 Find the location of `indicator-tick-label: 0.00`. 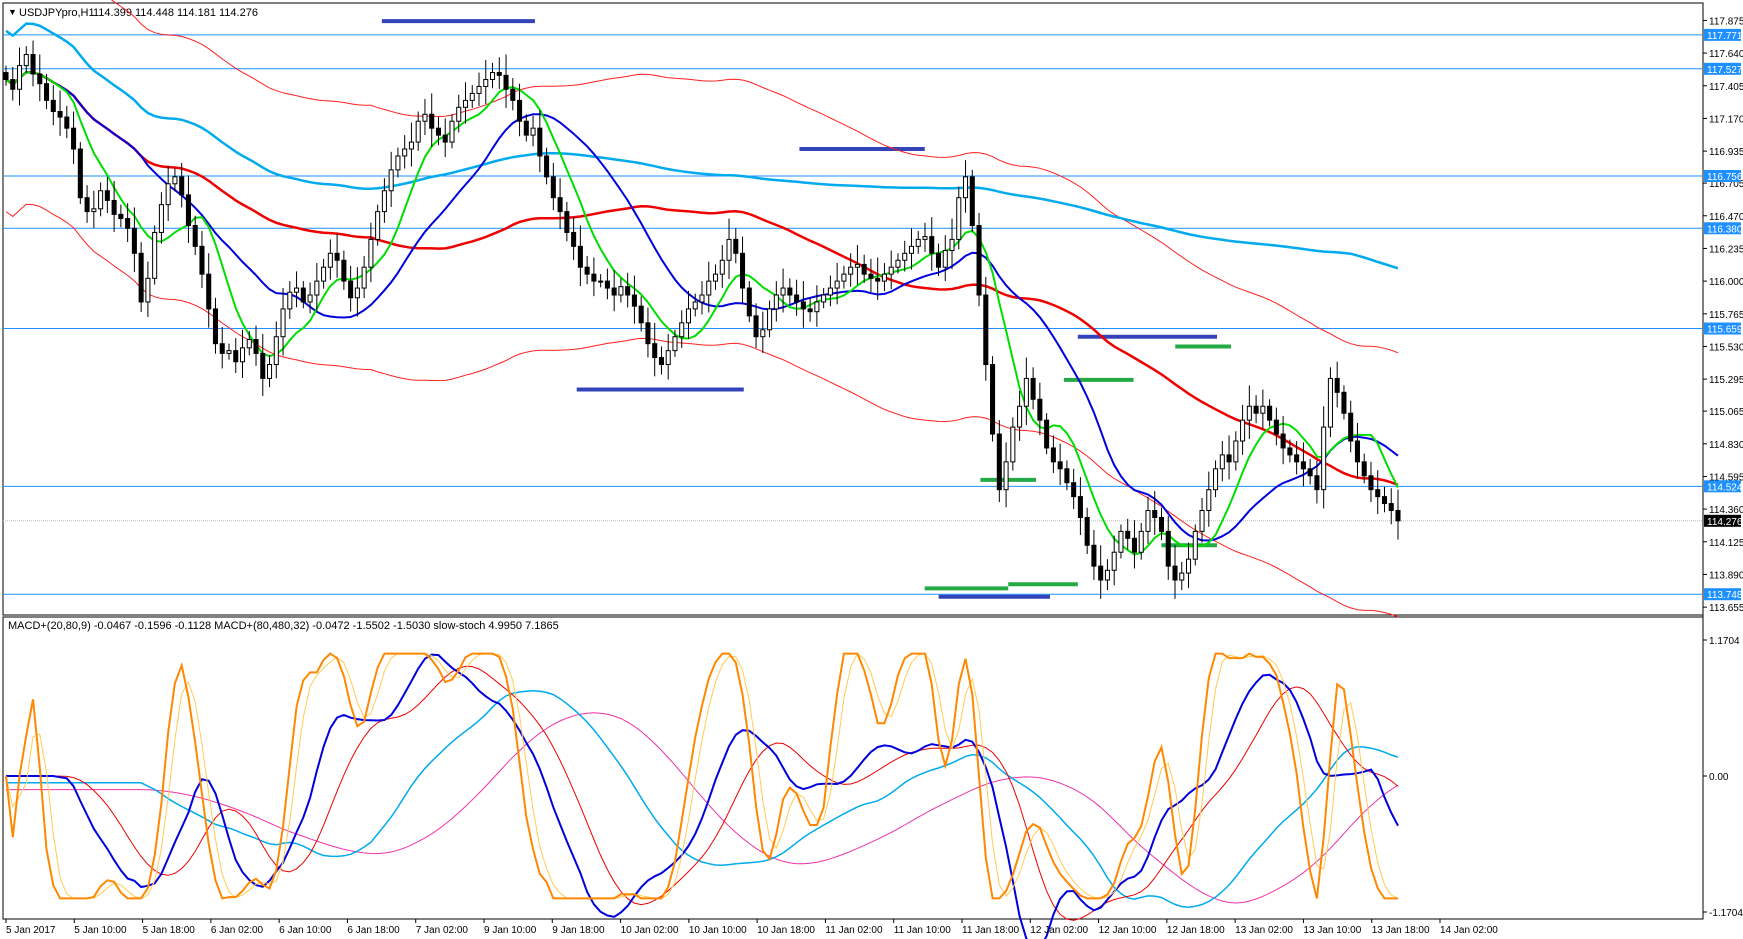

indicator-tick-label: 0.00 is located at coordinates (1719, 777).